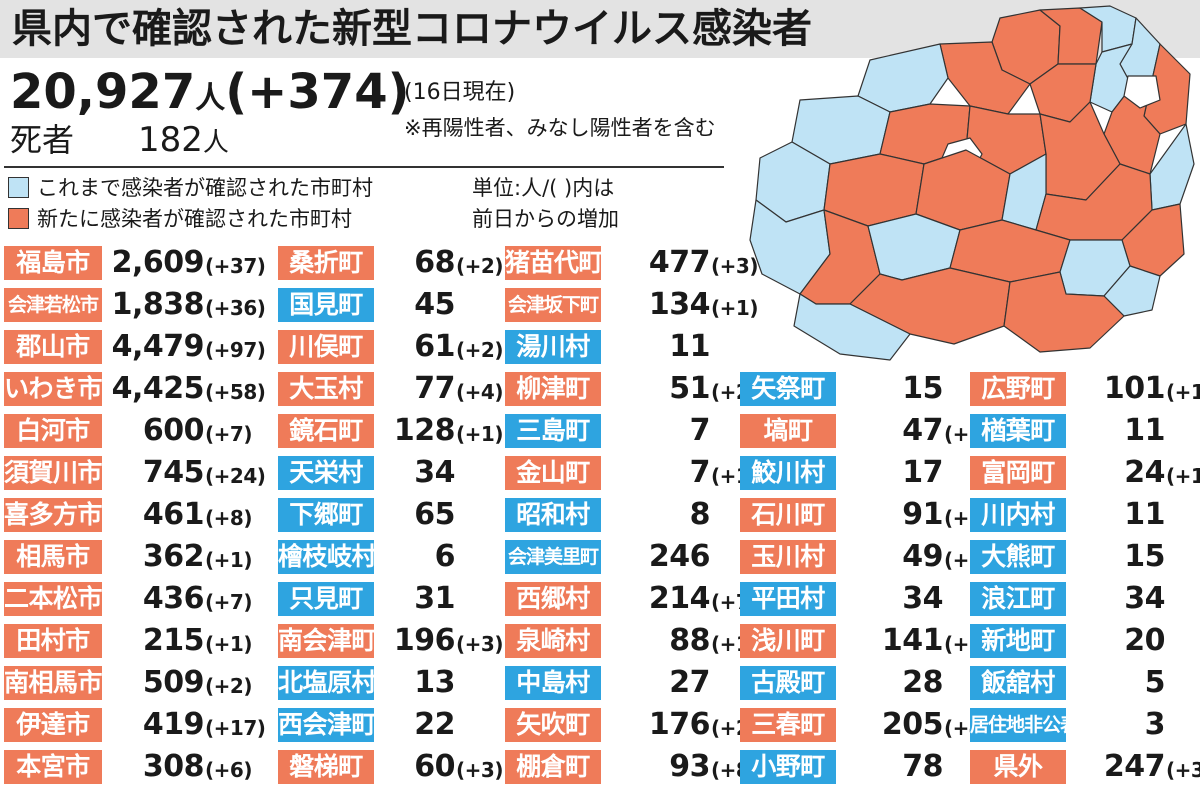 The image size is (1200, 788). What do you see at coordinates (53, 263) in the screenshot?
I see `municipality-name: 福島市` at bounding box center [53, 263].